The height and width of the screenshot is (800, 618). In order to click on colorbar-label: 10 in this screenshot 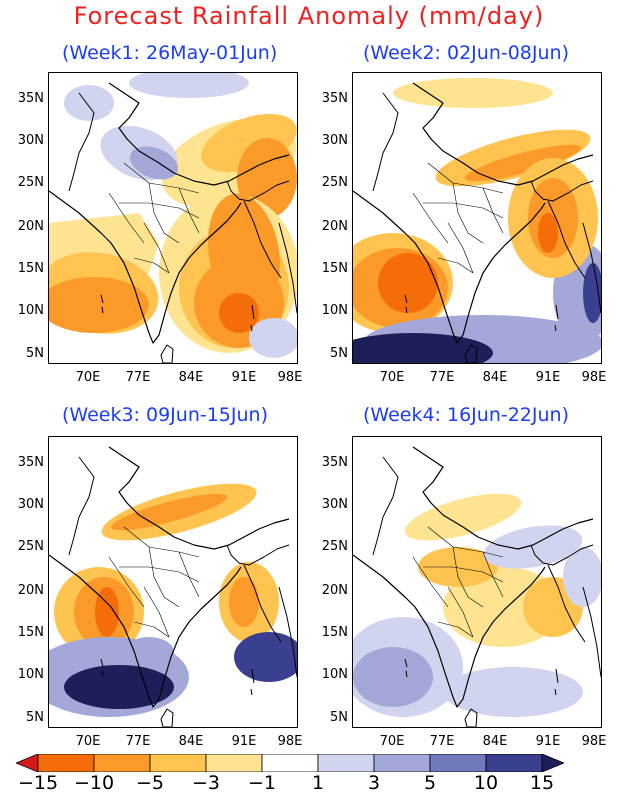, I will do `click(486, 783)`.